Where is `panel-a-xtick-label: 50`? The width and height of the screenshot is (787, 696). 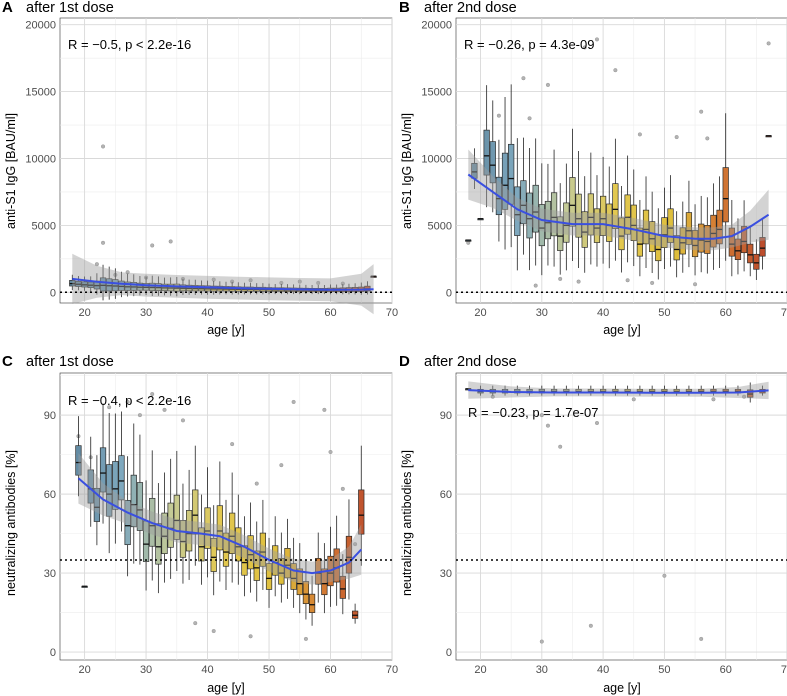 panel-a-xtick-label: 50 is located at coordinates (269, 313).